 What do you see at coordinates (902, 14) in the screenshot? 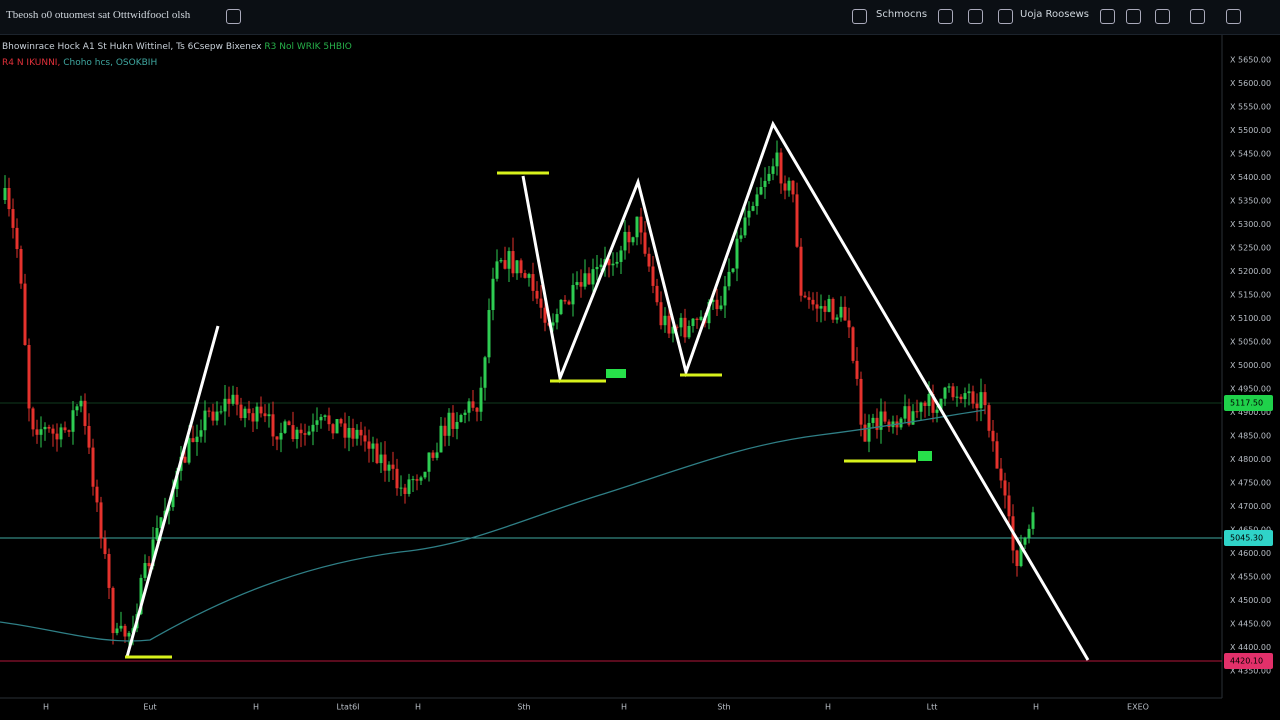
I see `toolbar-button: Schmocns` at bounding box center [902, 14].